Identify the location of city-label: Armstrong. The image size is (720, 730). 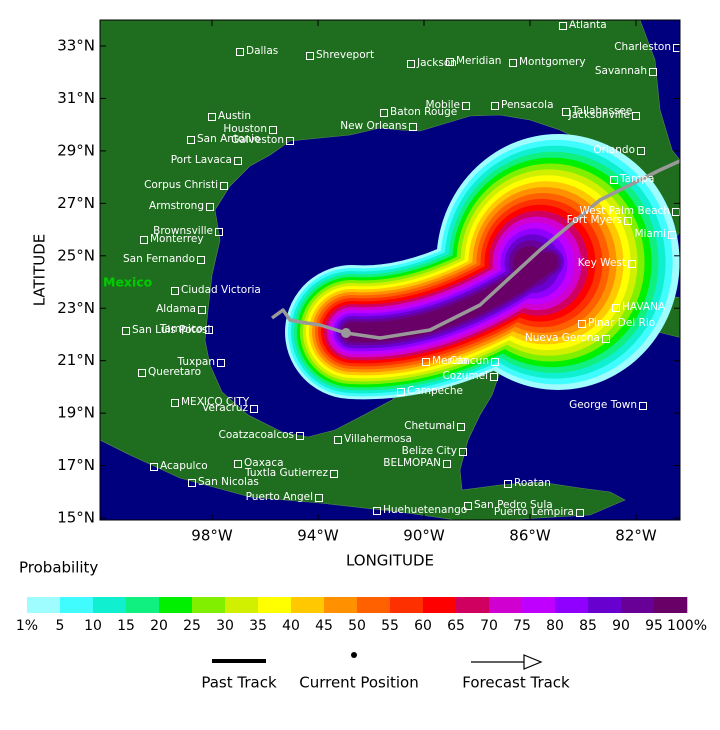
(176, 206).